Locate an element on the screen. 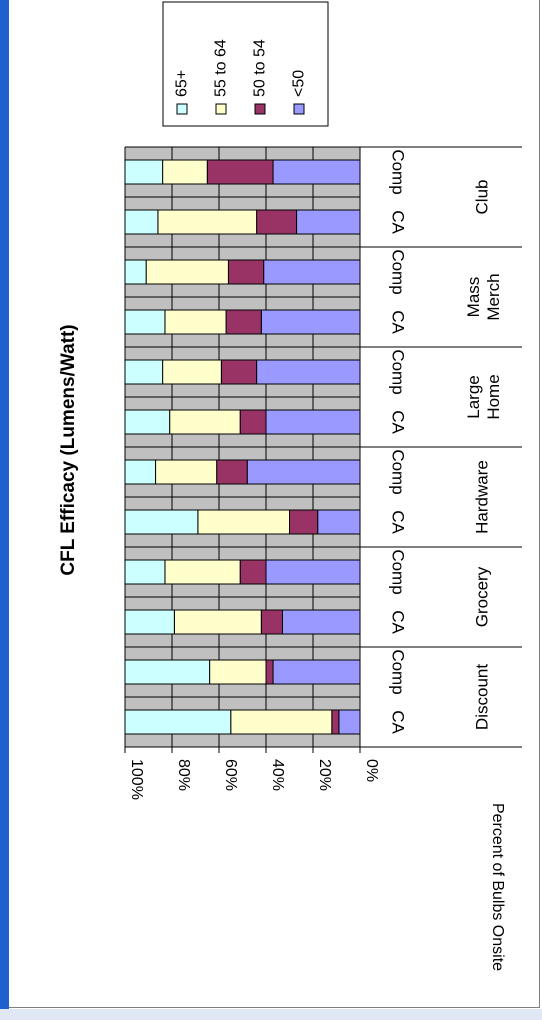  group-label: Club is located at coordinates (482, 197).